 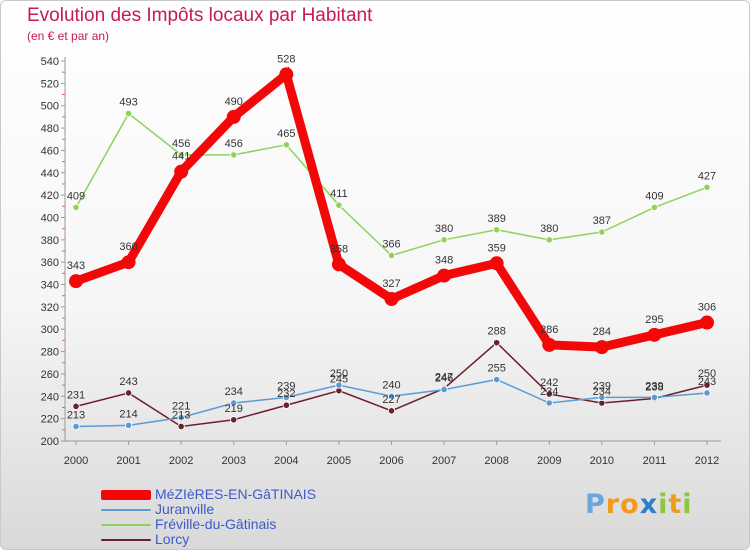 I want to click on data-label: 238, so click(x=654, y=388).